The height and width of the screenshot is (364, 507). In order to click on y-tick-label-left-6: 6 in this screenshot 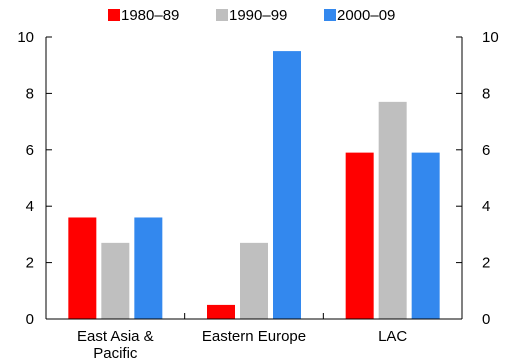, I will do `click(30, 150)`.